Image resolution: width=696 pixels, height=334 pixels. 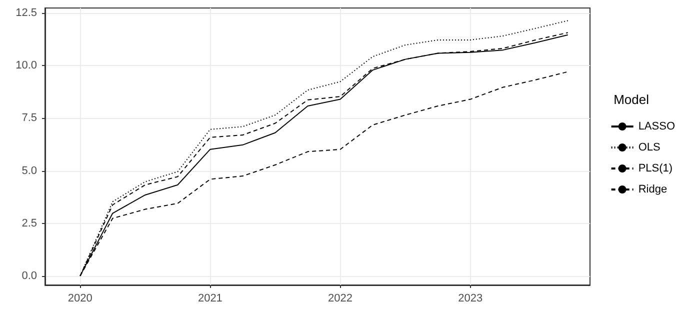 I want to click on x-tick-label: 2023, so click(x=470, y=298).